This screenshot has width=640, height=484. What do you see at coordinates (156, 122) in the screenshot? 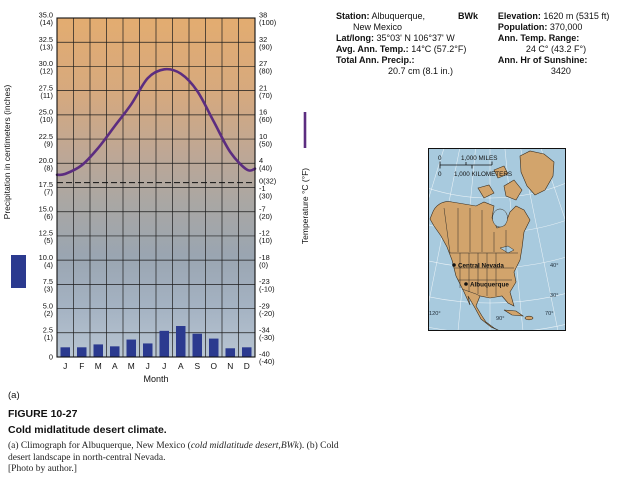
I see `temperature-curve` at bounding box center [156, 122].